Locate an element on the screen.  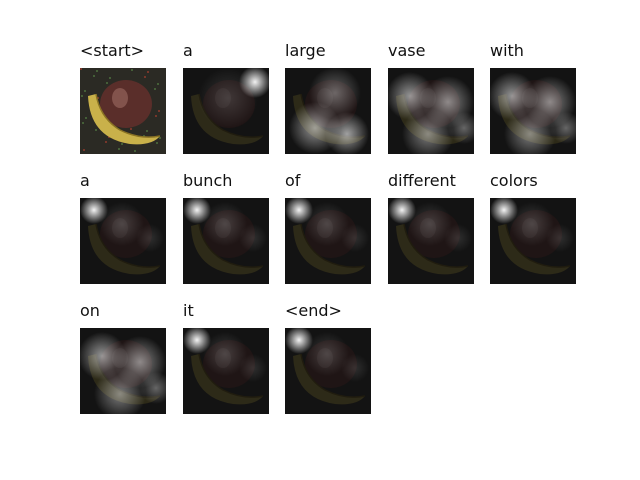
caption-word: bunch is located at coordinates (208, 180).